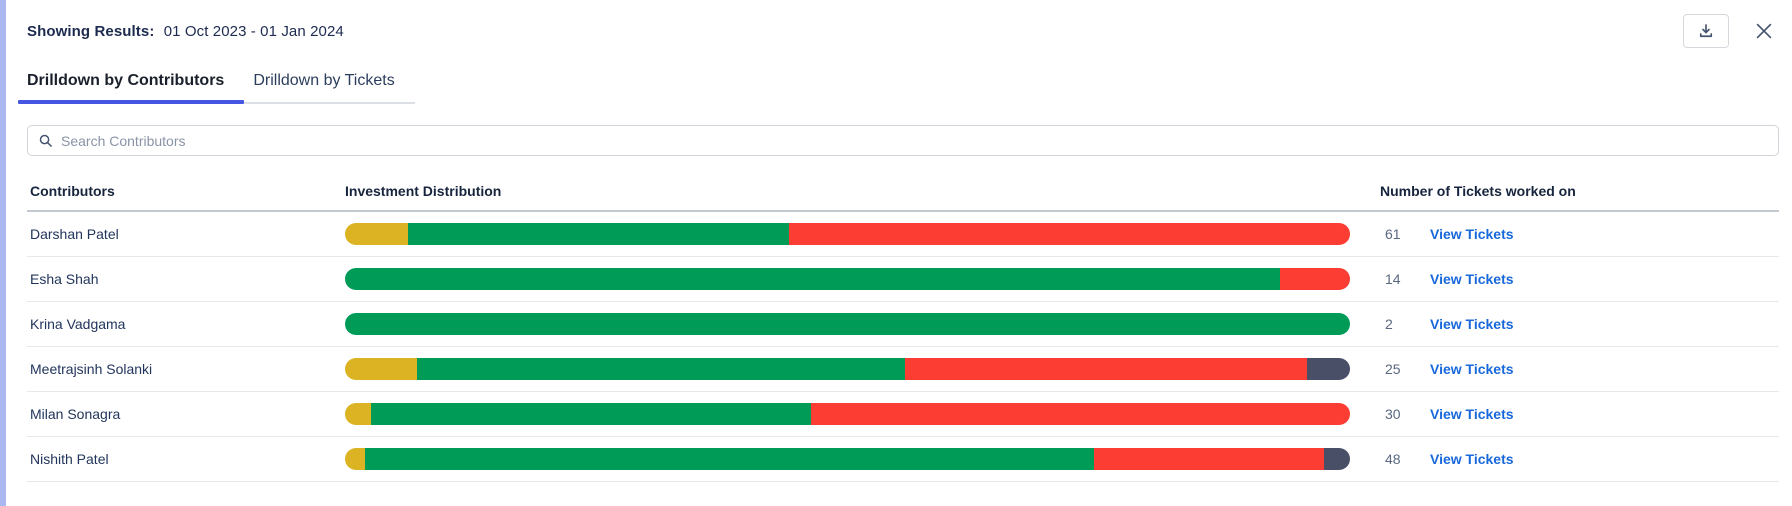 Image resolution: width=1792 pixels, height=506 pixels. I want to click on contributor-name: Meetrajsinh Solanki, so click(91, 369).